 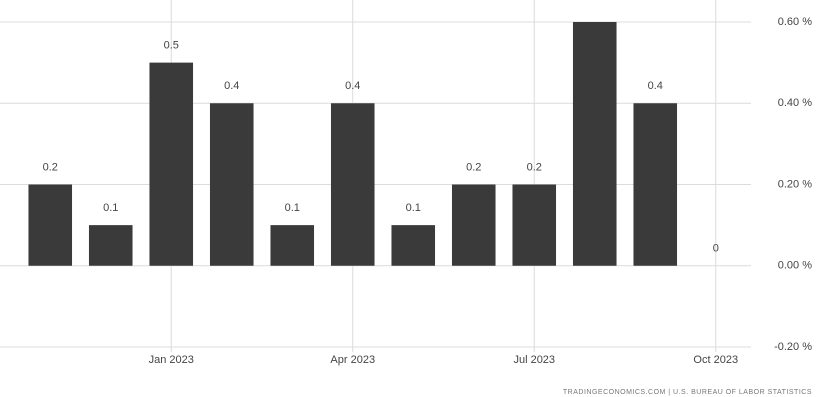 What do you see at coordinates (795, 103) in the screenshot?
I see `y-tick-label: 0.40 %` at bounding box center [795, 103].